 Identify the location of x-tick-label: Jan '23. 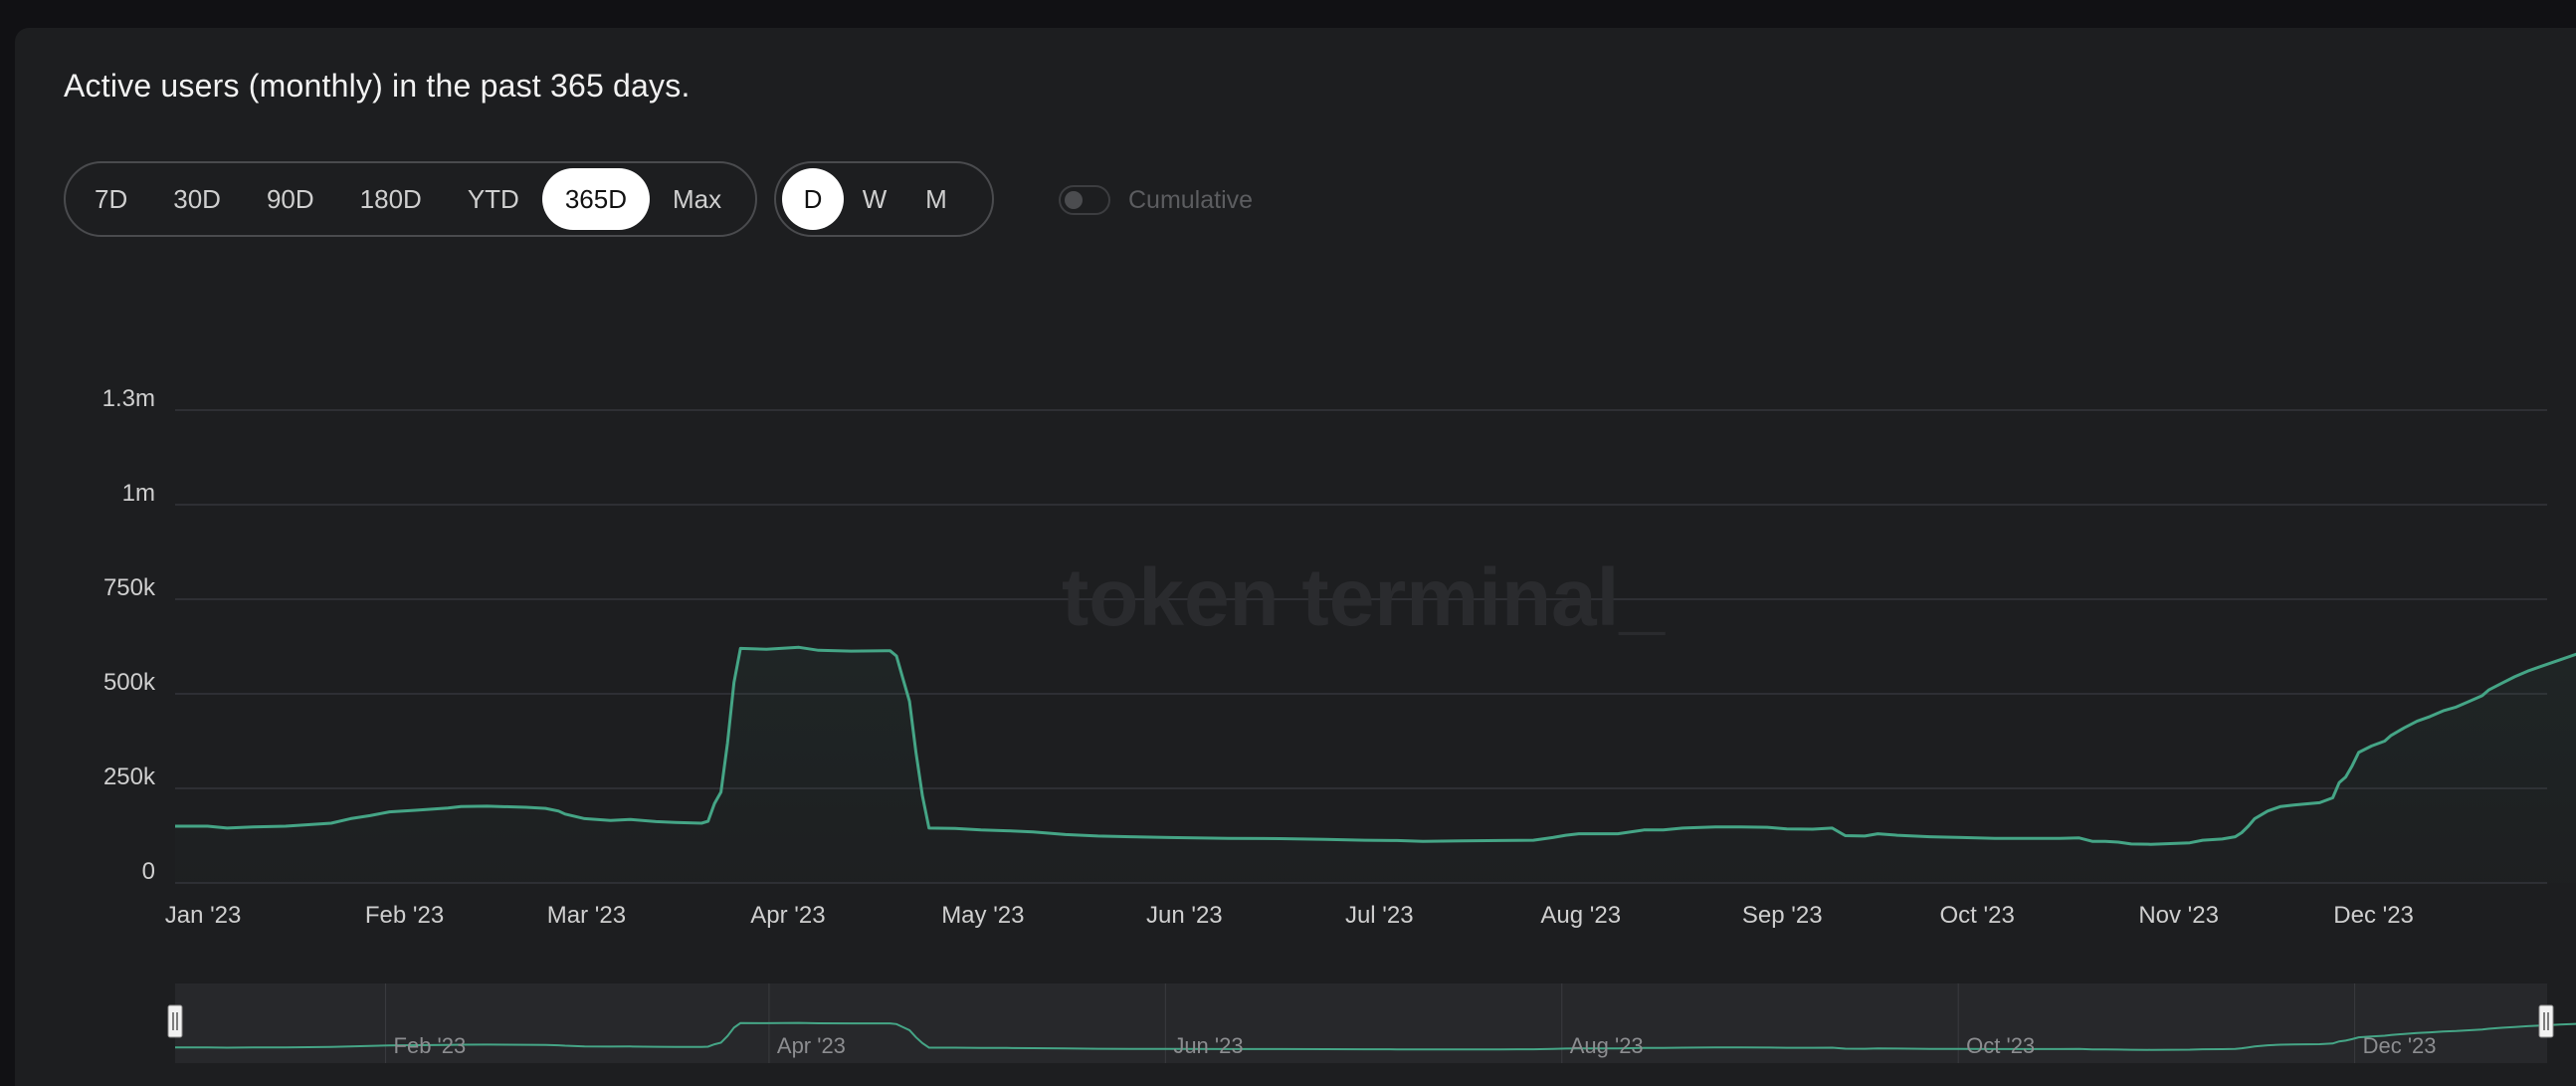
(203, 915).